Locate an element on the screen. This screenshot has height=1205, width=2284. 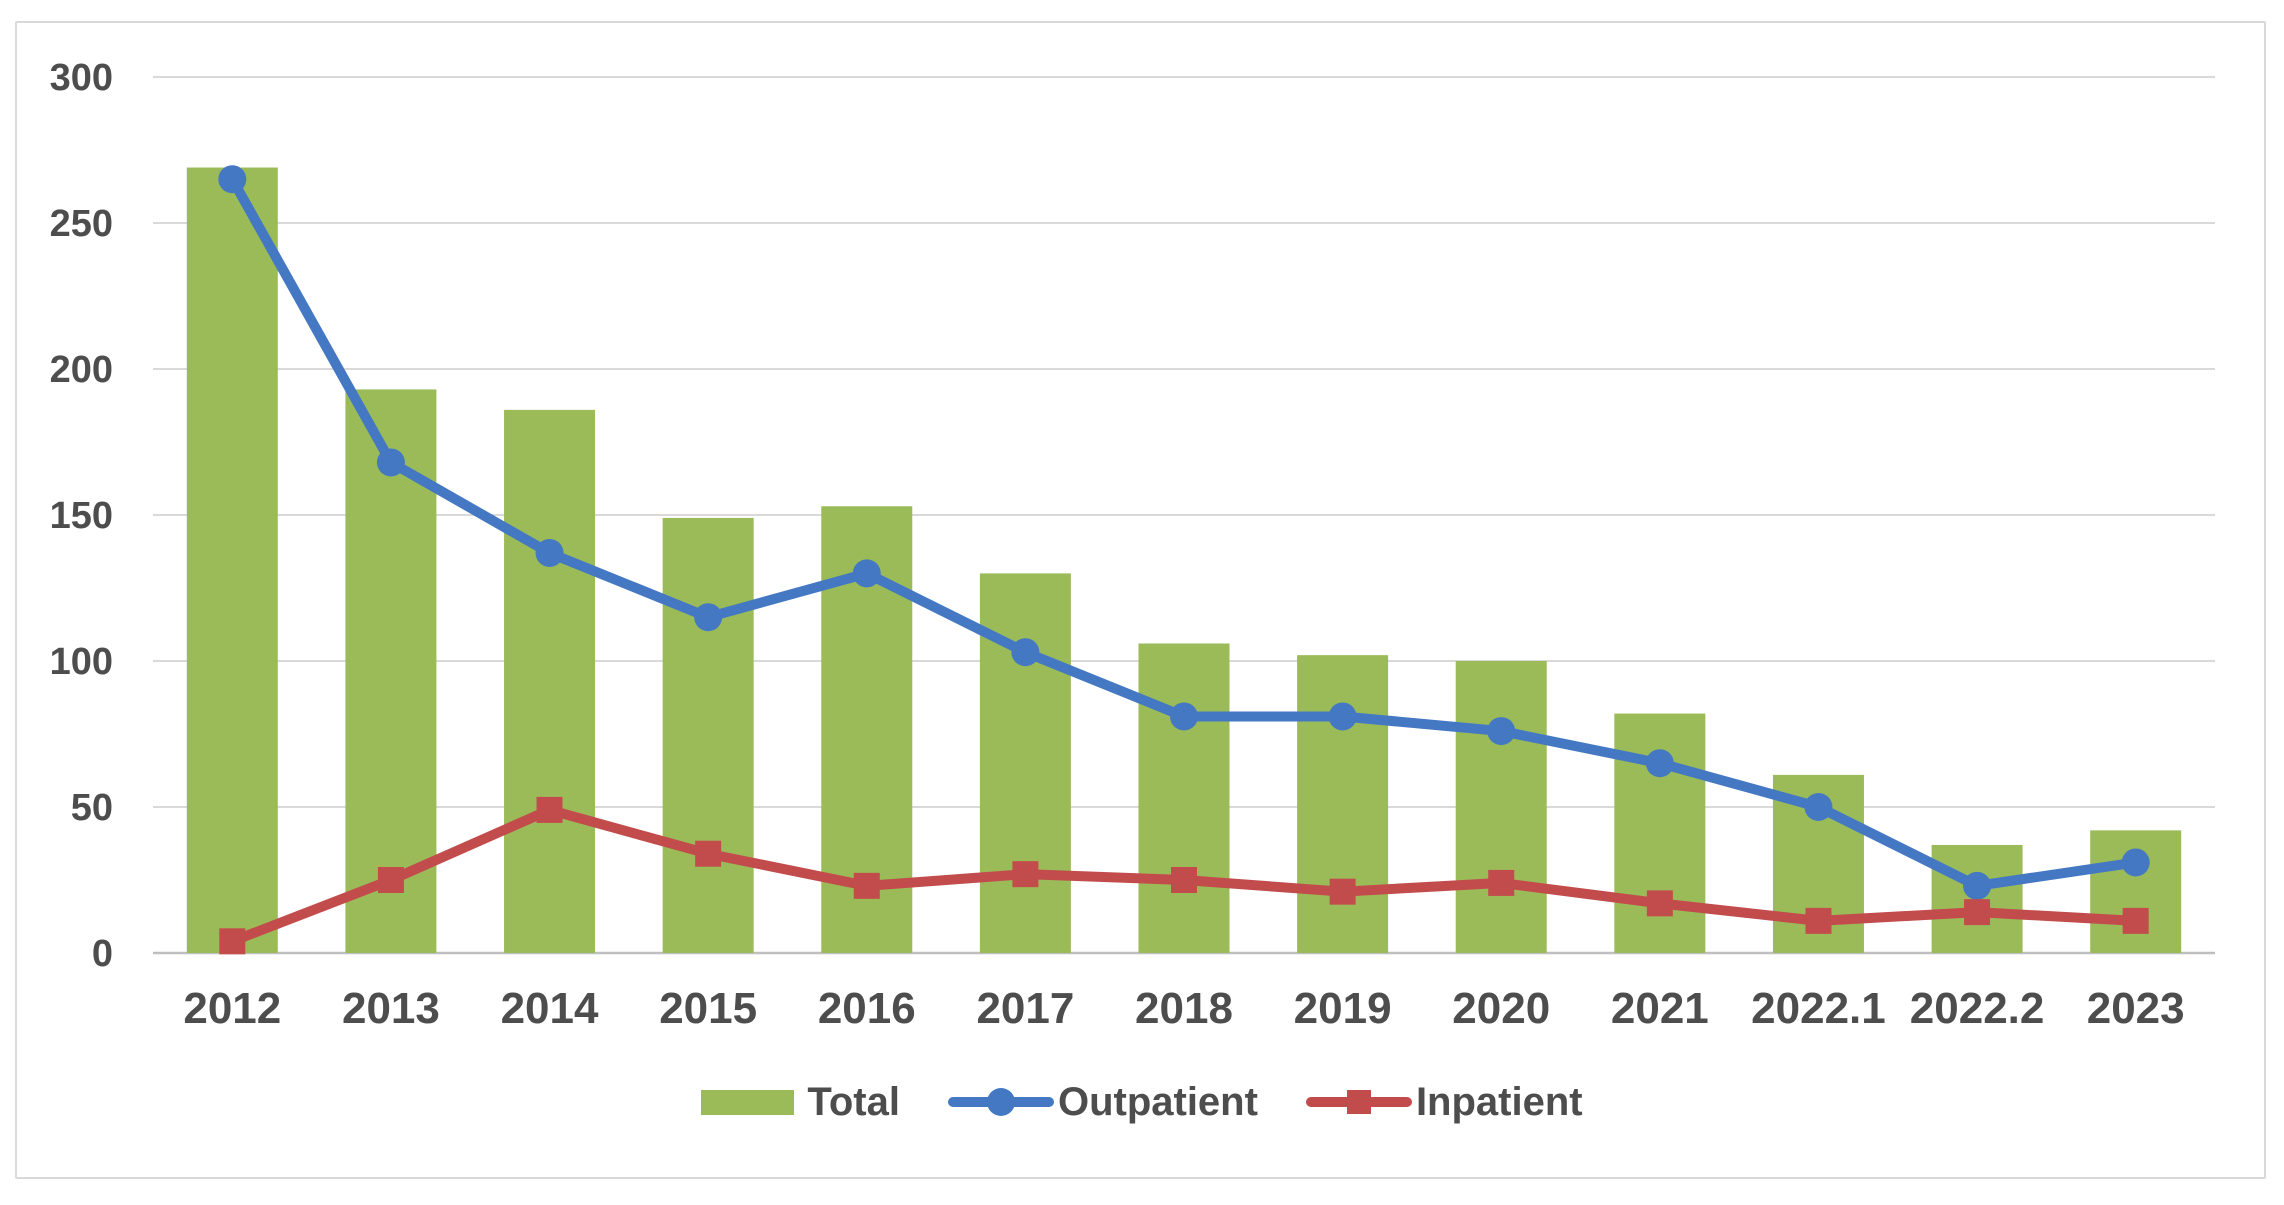
inpatient-marker-2015 is located at coordinates (708, 853).